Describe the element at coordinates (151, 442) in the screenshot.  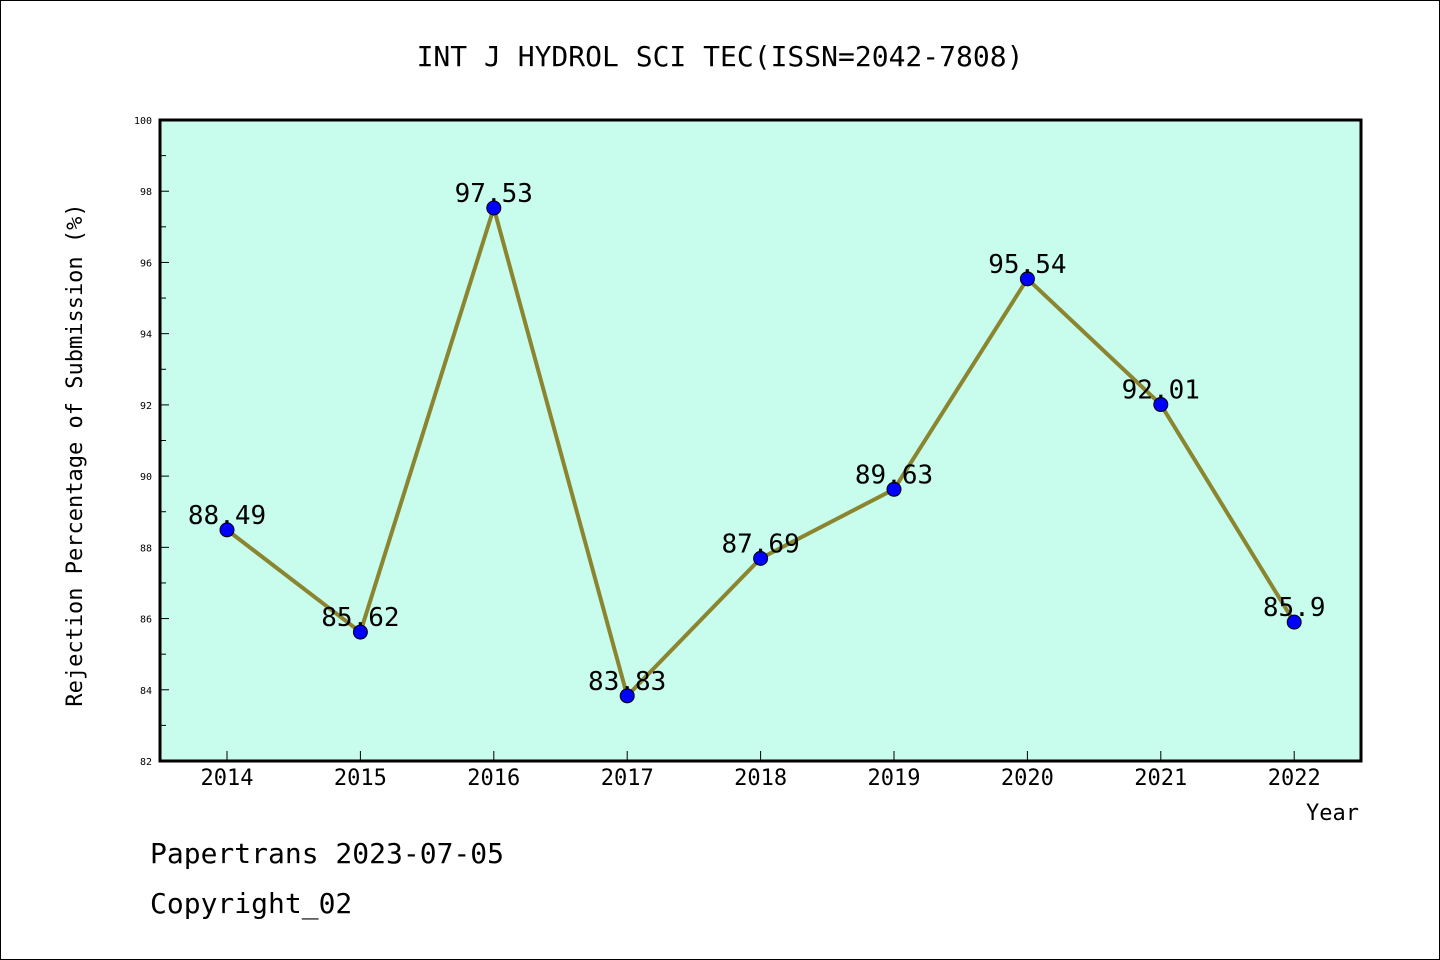
I see `y-axis: 82 84 86 88 90 92 94 96 98 100` at that location.